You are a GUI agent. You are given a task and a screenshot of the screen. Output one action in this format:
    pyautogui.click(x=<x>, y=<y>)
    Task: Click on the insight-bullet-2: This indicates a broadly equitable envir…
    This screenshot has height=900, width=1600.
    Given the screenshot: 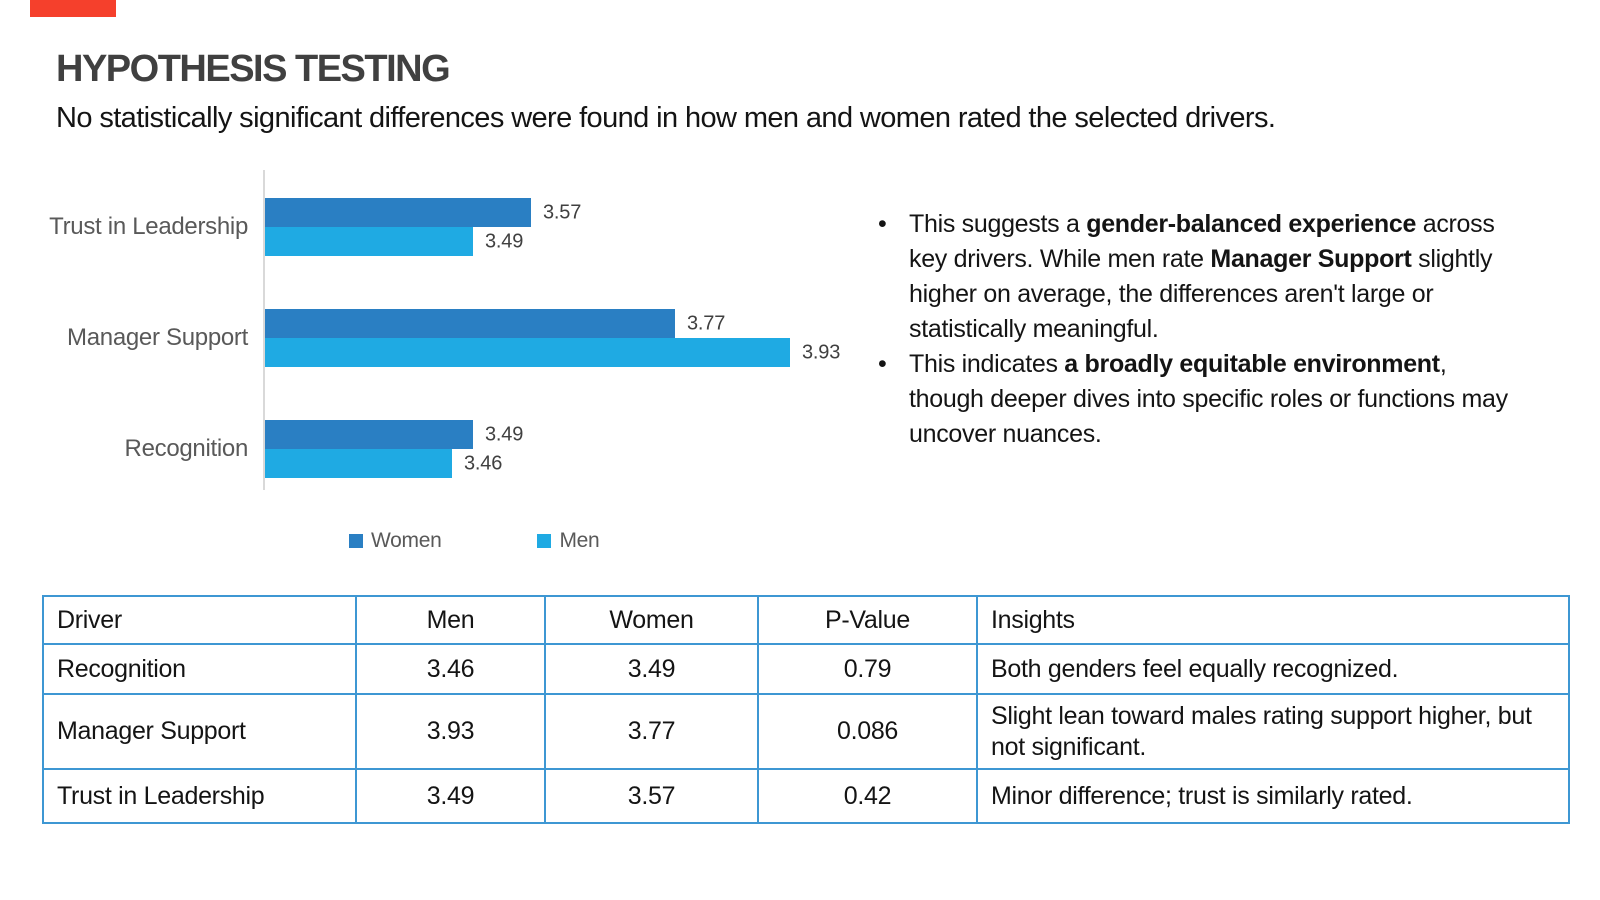 What is the action you would take?
    pyautogui.click(x=1196, y=399)
    